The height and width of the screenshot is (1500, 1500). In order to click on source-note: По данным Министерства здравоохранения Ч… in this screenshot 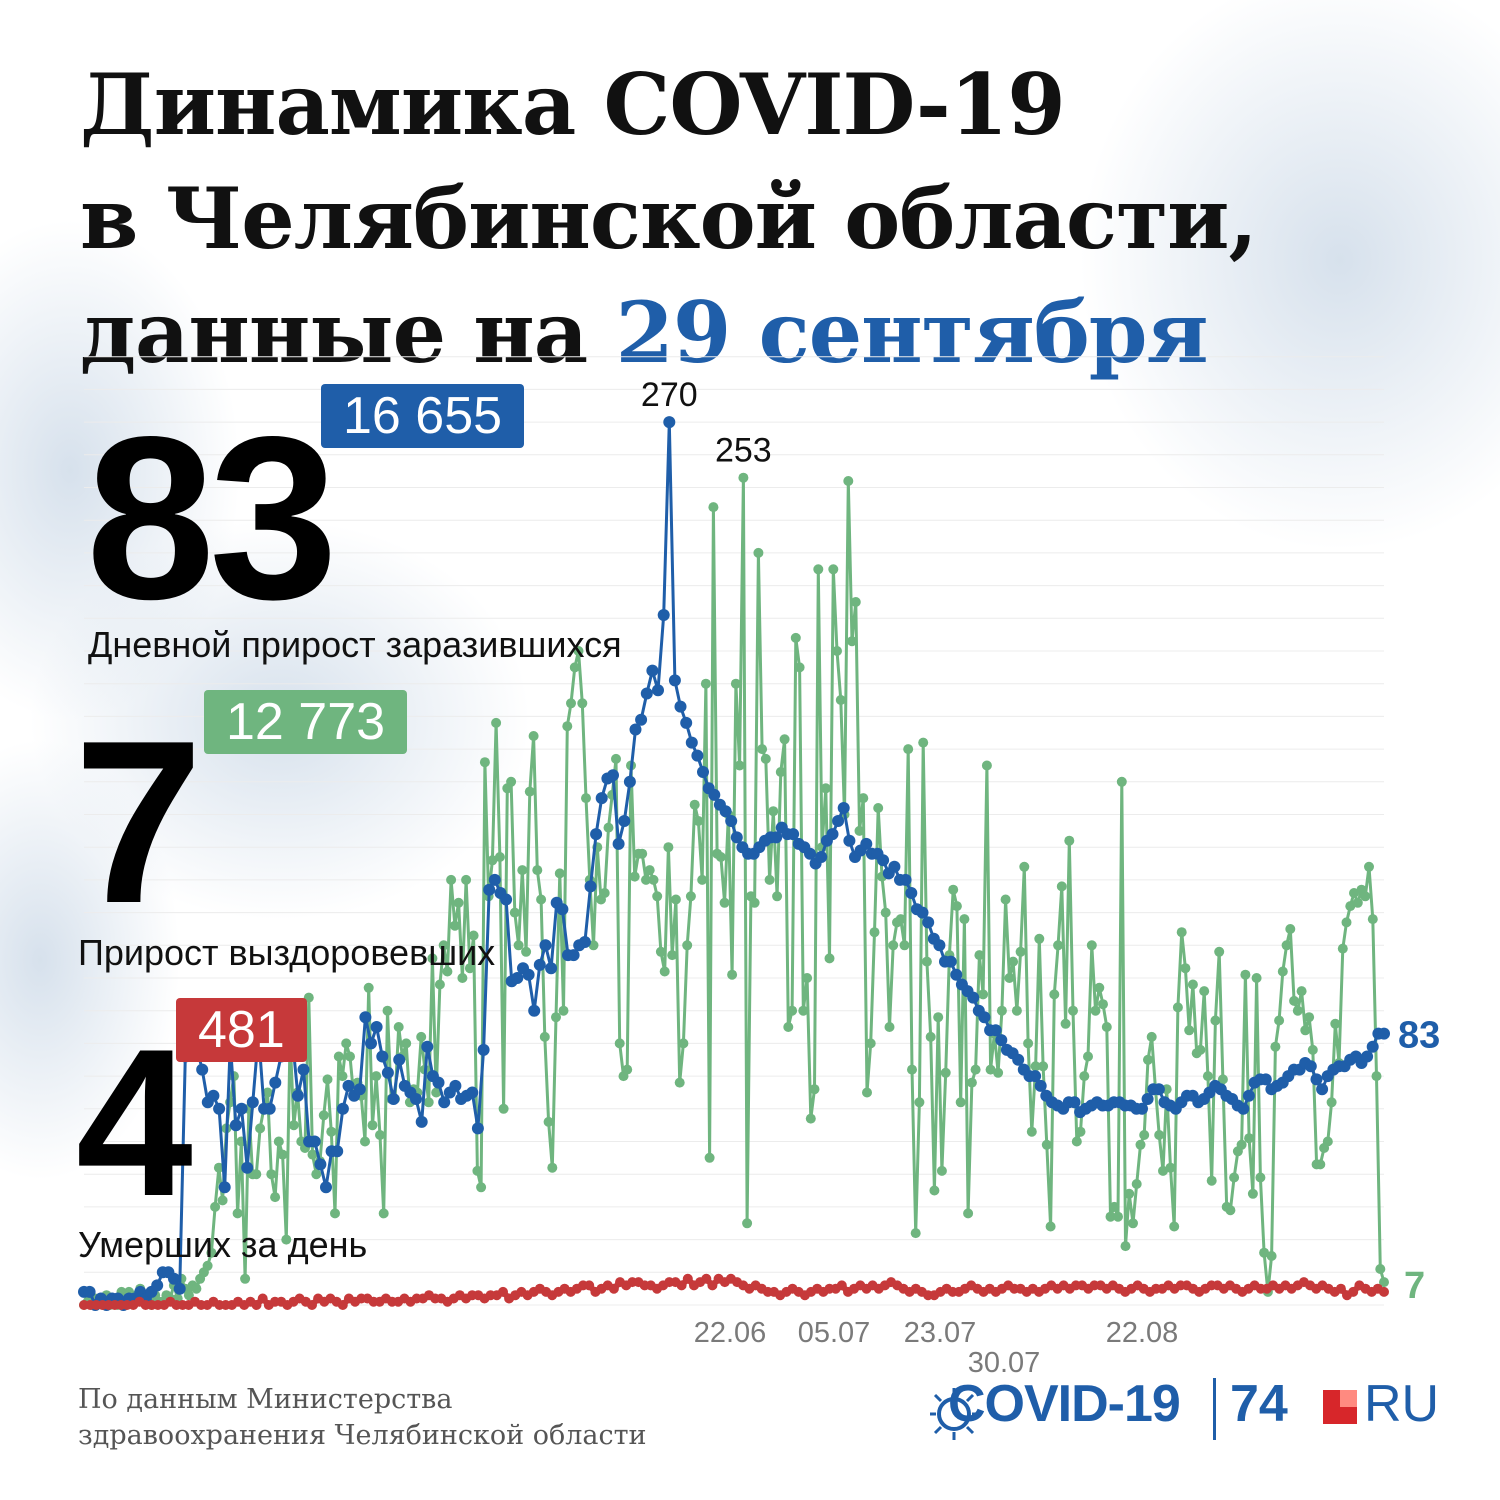, I will do `click(362, 1418)`.